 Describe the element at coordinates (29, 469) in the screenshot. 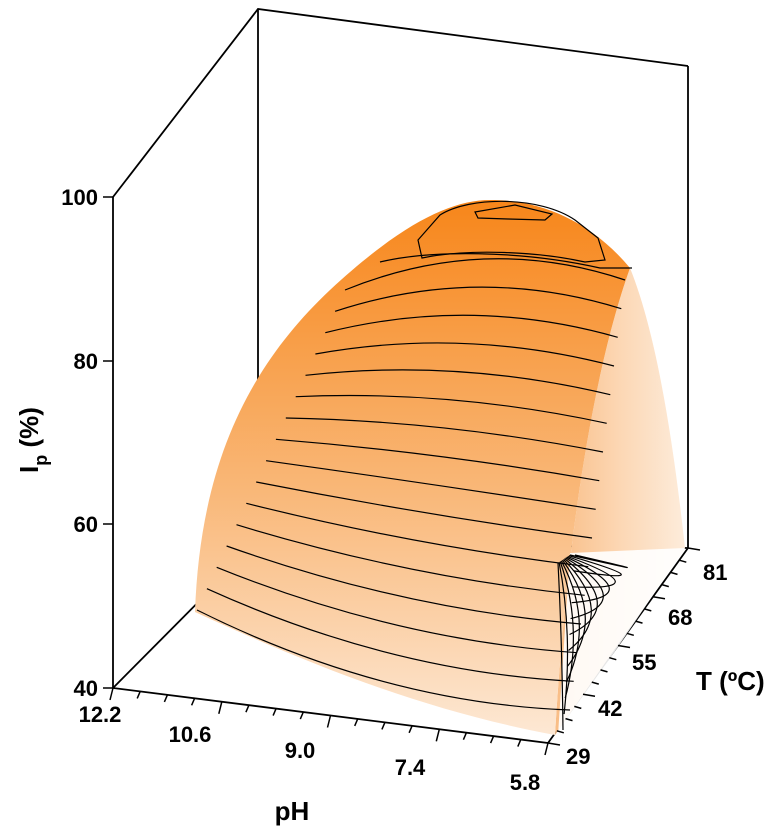

I see `z-axis-title-main: I` at that location.